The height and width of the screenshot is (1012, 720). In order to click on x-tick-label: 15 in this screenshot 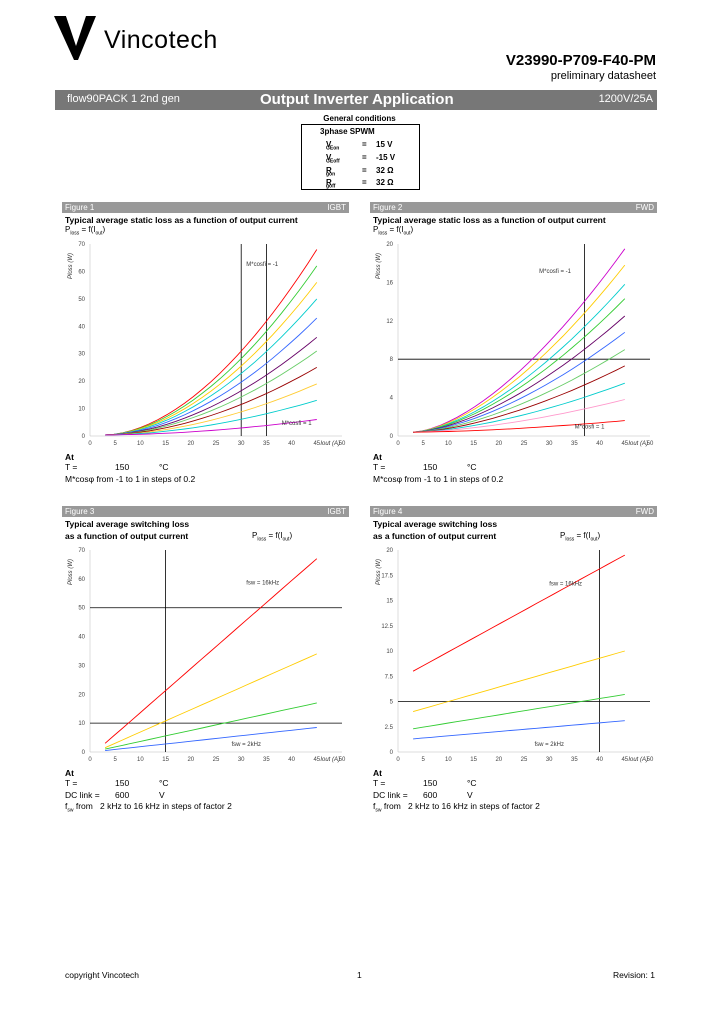, I will do `click(165, 444)`.